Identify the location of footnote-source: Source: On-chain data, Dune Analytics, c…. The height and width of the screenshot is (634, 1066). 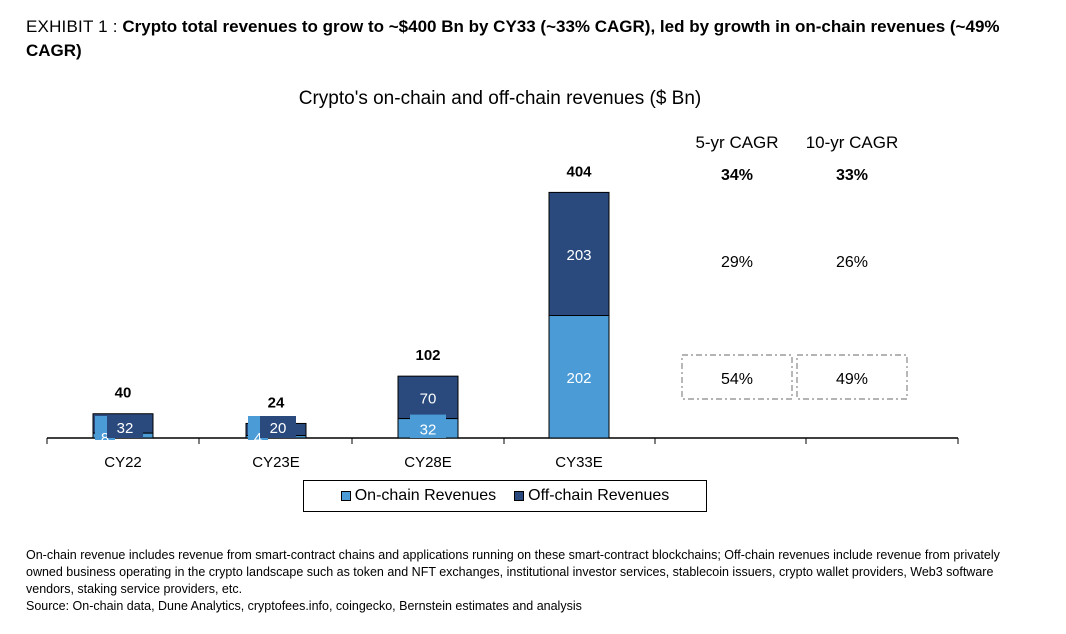
(304, 606).